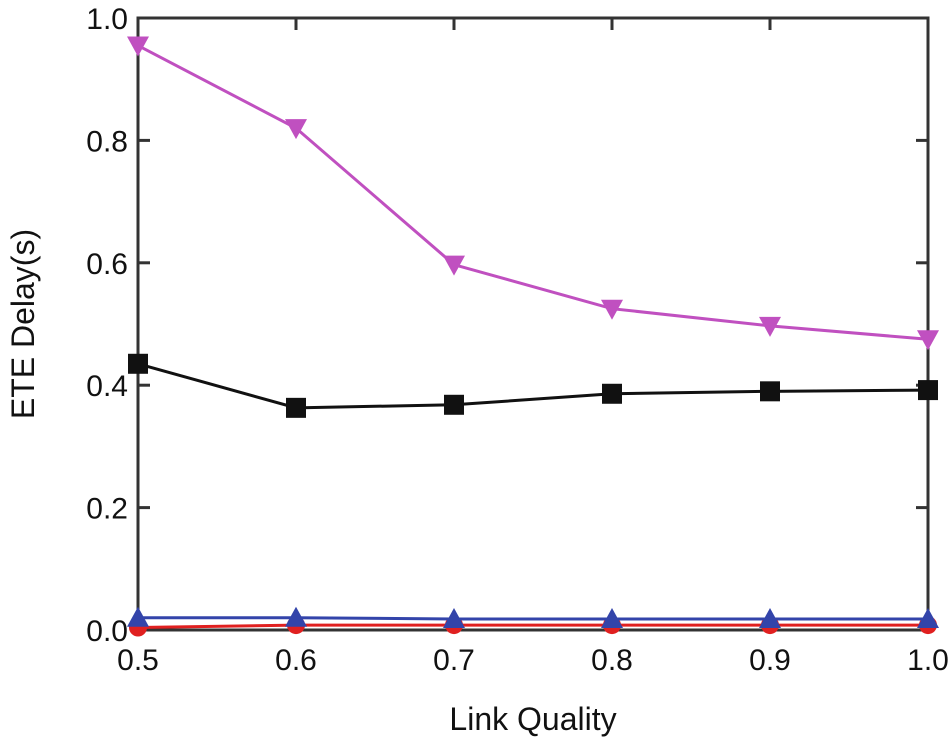 This screenshot has height=748, width=950. What do you see at coordinates (612, 660) in the screenshot?
I see `x-tick-label: 0.8` at bounding box center [612, 660].